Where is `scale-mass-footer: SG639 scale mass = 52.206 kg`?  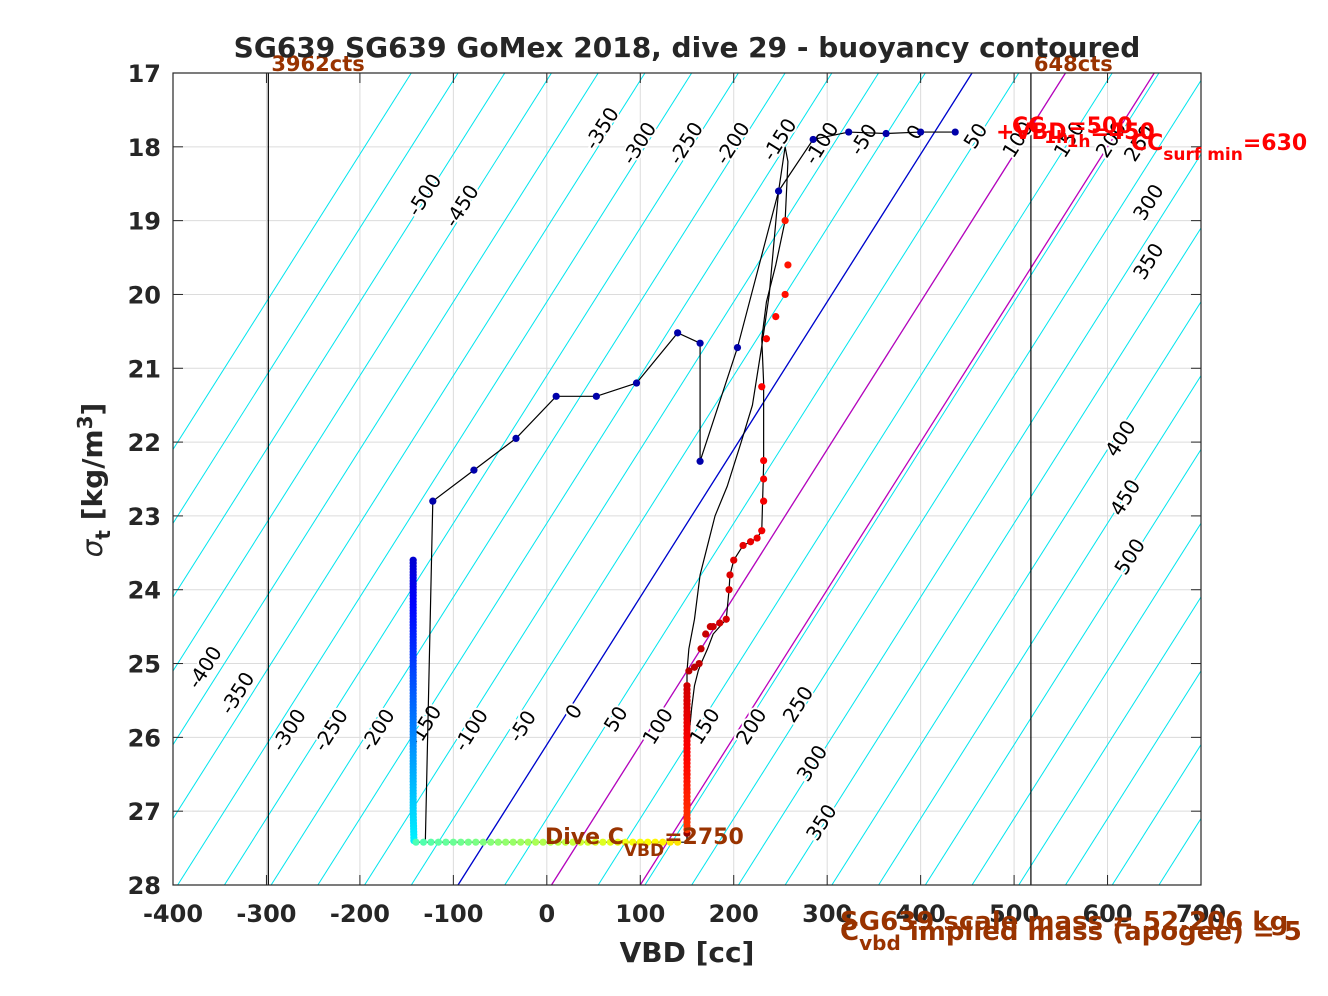 scale-mass-footer: SG639 scale mass = 52.206 kg is located at coordinates (1064, 922).